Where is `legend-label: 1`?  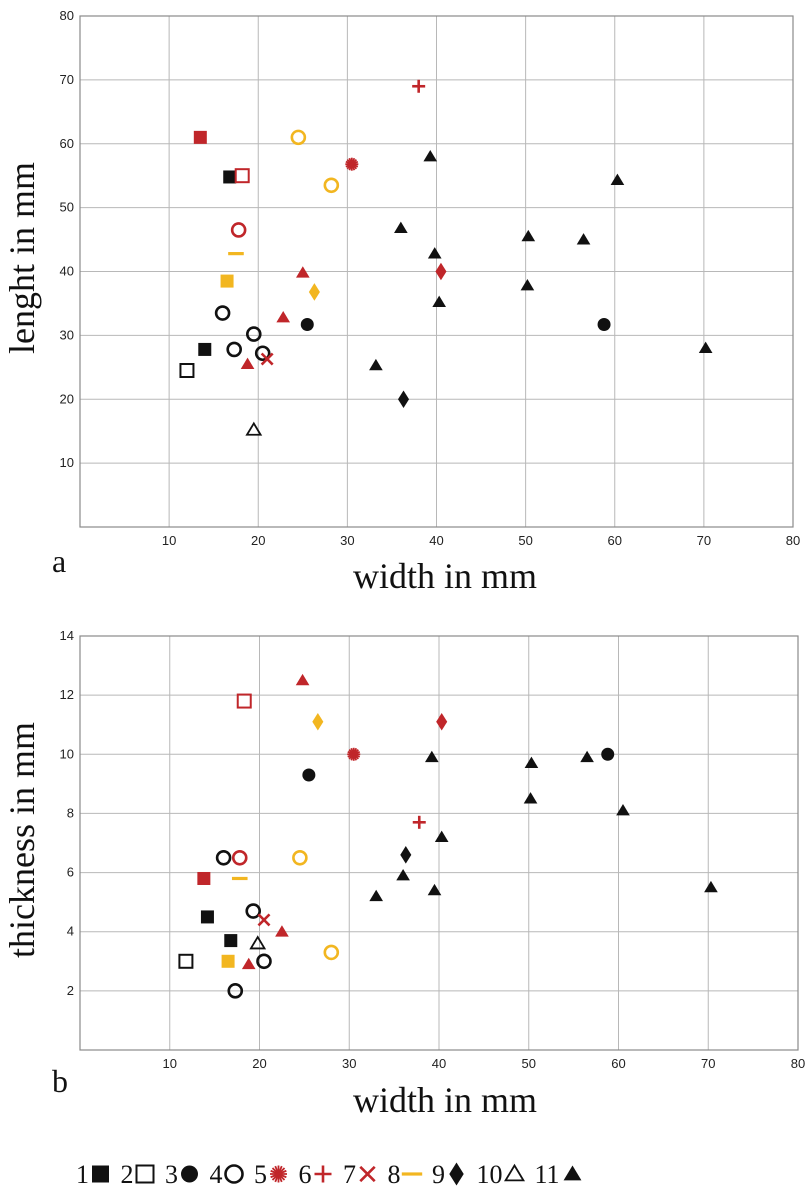
legend-label: 1 is located at coordinates (82, 1174).